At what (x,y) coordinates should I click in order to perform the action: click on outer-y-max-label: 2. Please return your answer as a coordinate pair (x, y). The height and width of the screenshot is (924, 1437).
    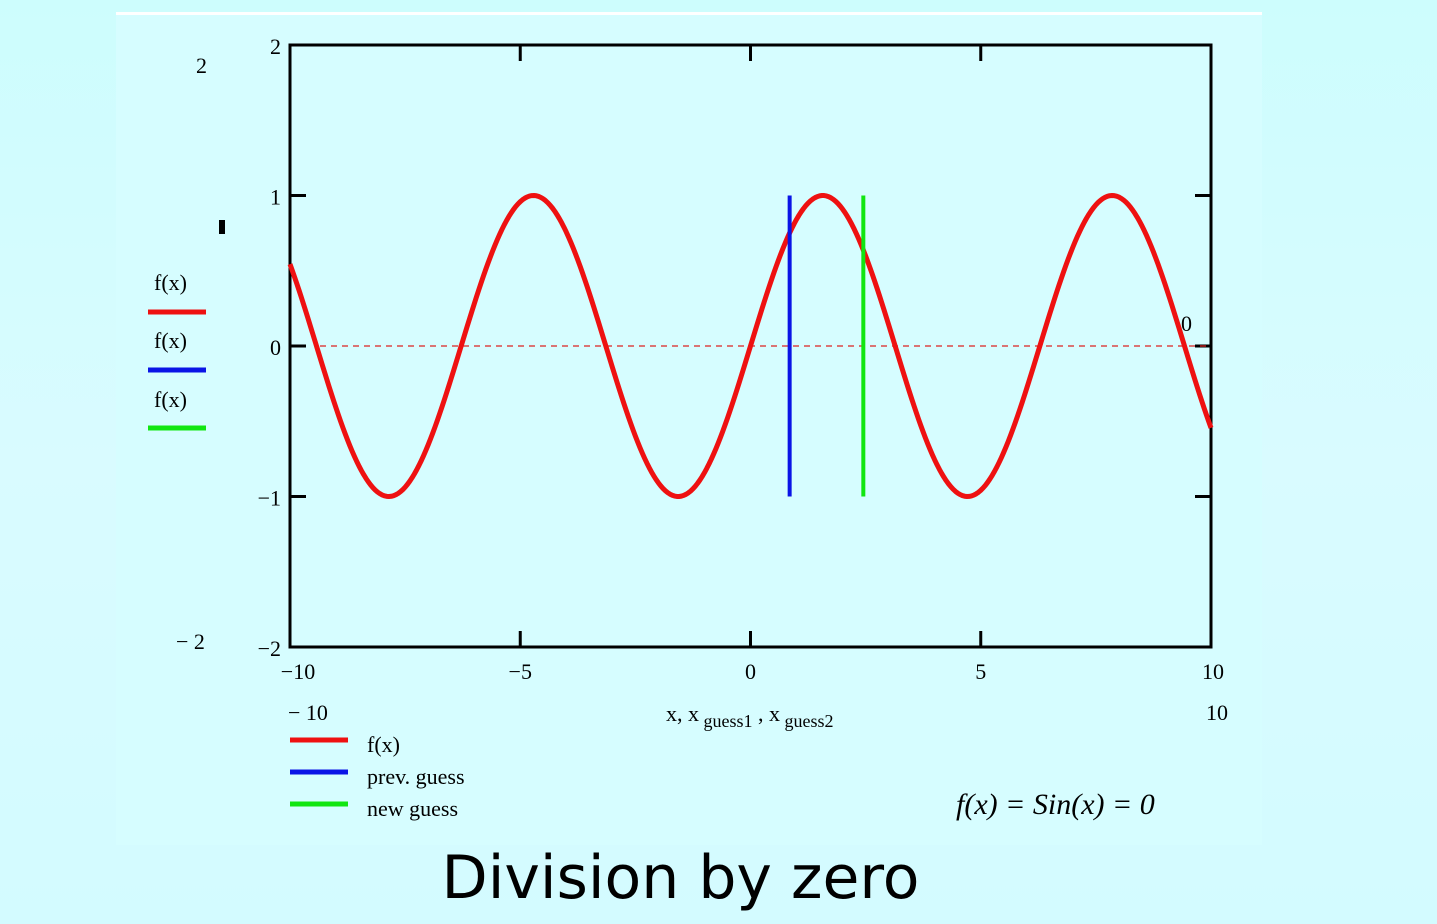
    Looking at the image, I should click on (201, 65).